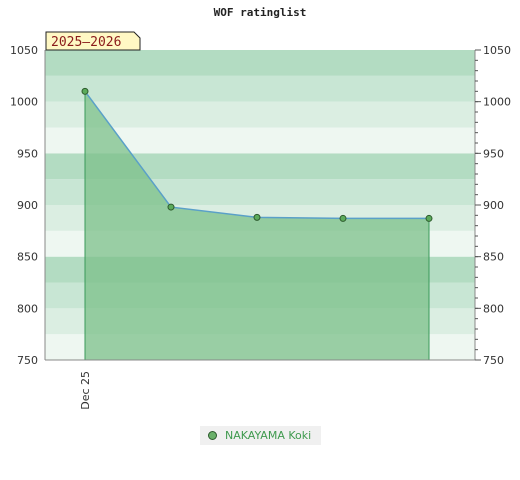 Image resolution: width=520 pixels, height=480 pixels. I want to click on legend: NAKAYAMA Koki, so click(260, 435).